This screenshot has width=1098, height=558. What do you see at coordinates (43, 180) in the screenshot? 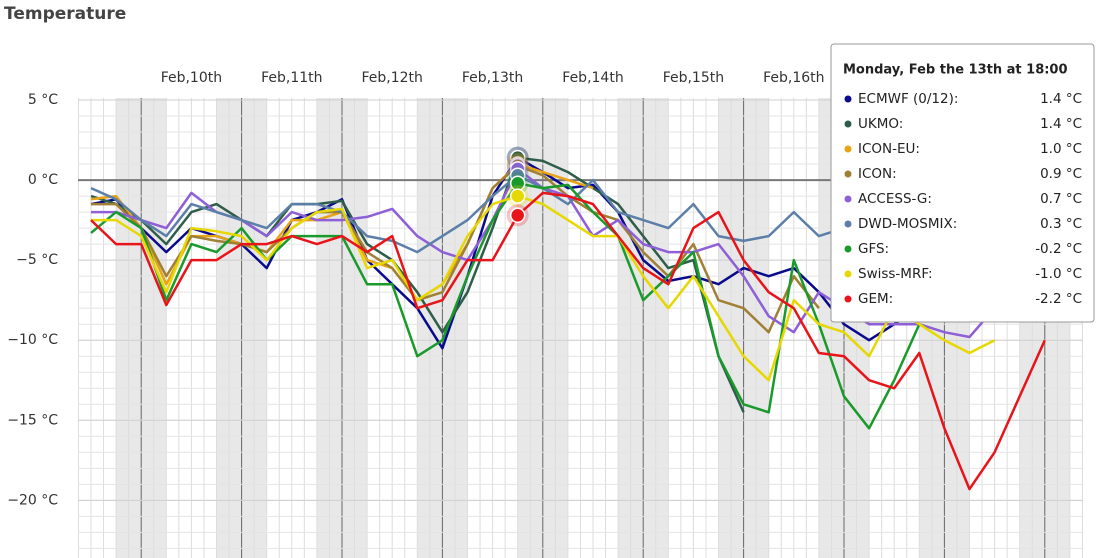
I see `y-tick-label: 0 °C` at bounding box center [43, 180].